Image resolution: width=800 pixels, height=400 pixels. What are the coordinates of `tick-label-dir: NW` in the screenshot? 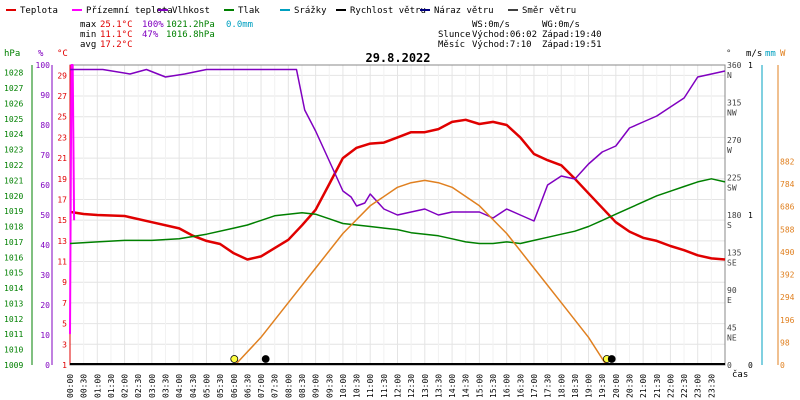 It's located at (732, 113).